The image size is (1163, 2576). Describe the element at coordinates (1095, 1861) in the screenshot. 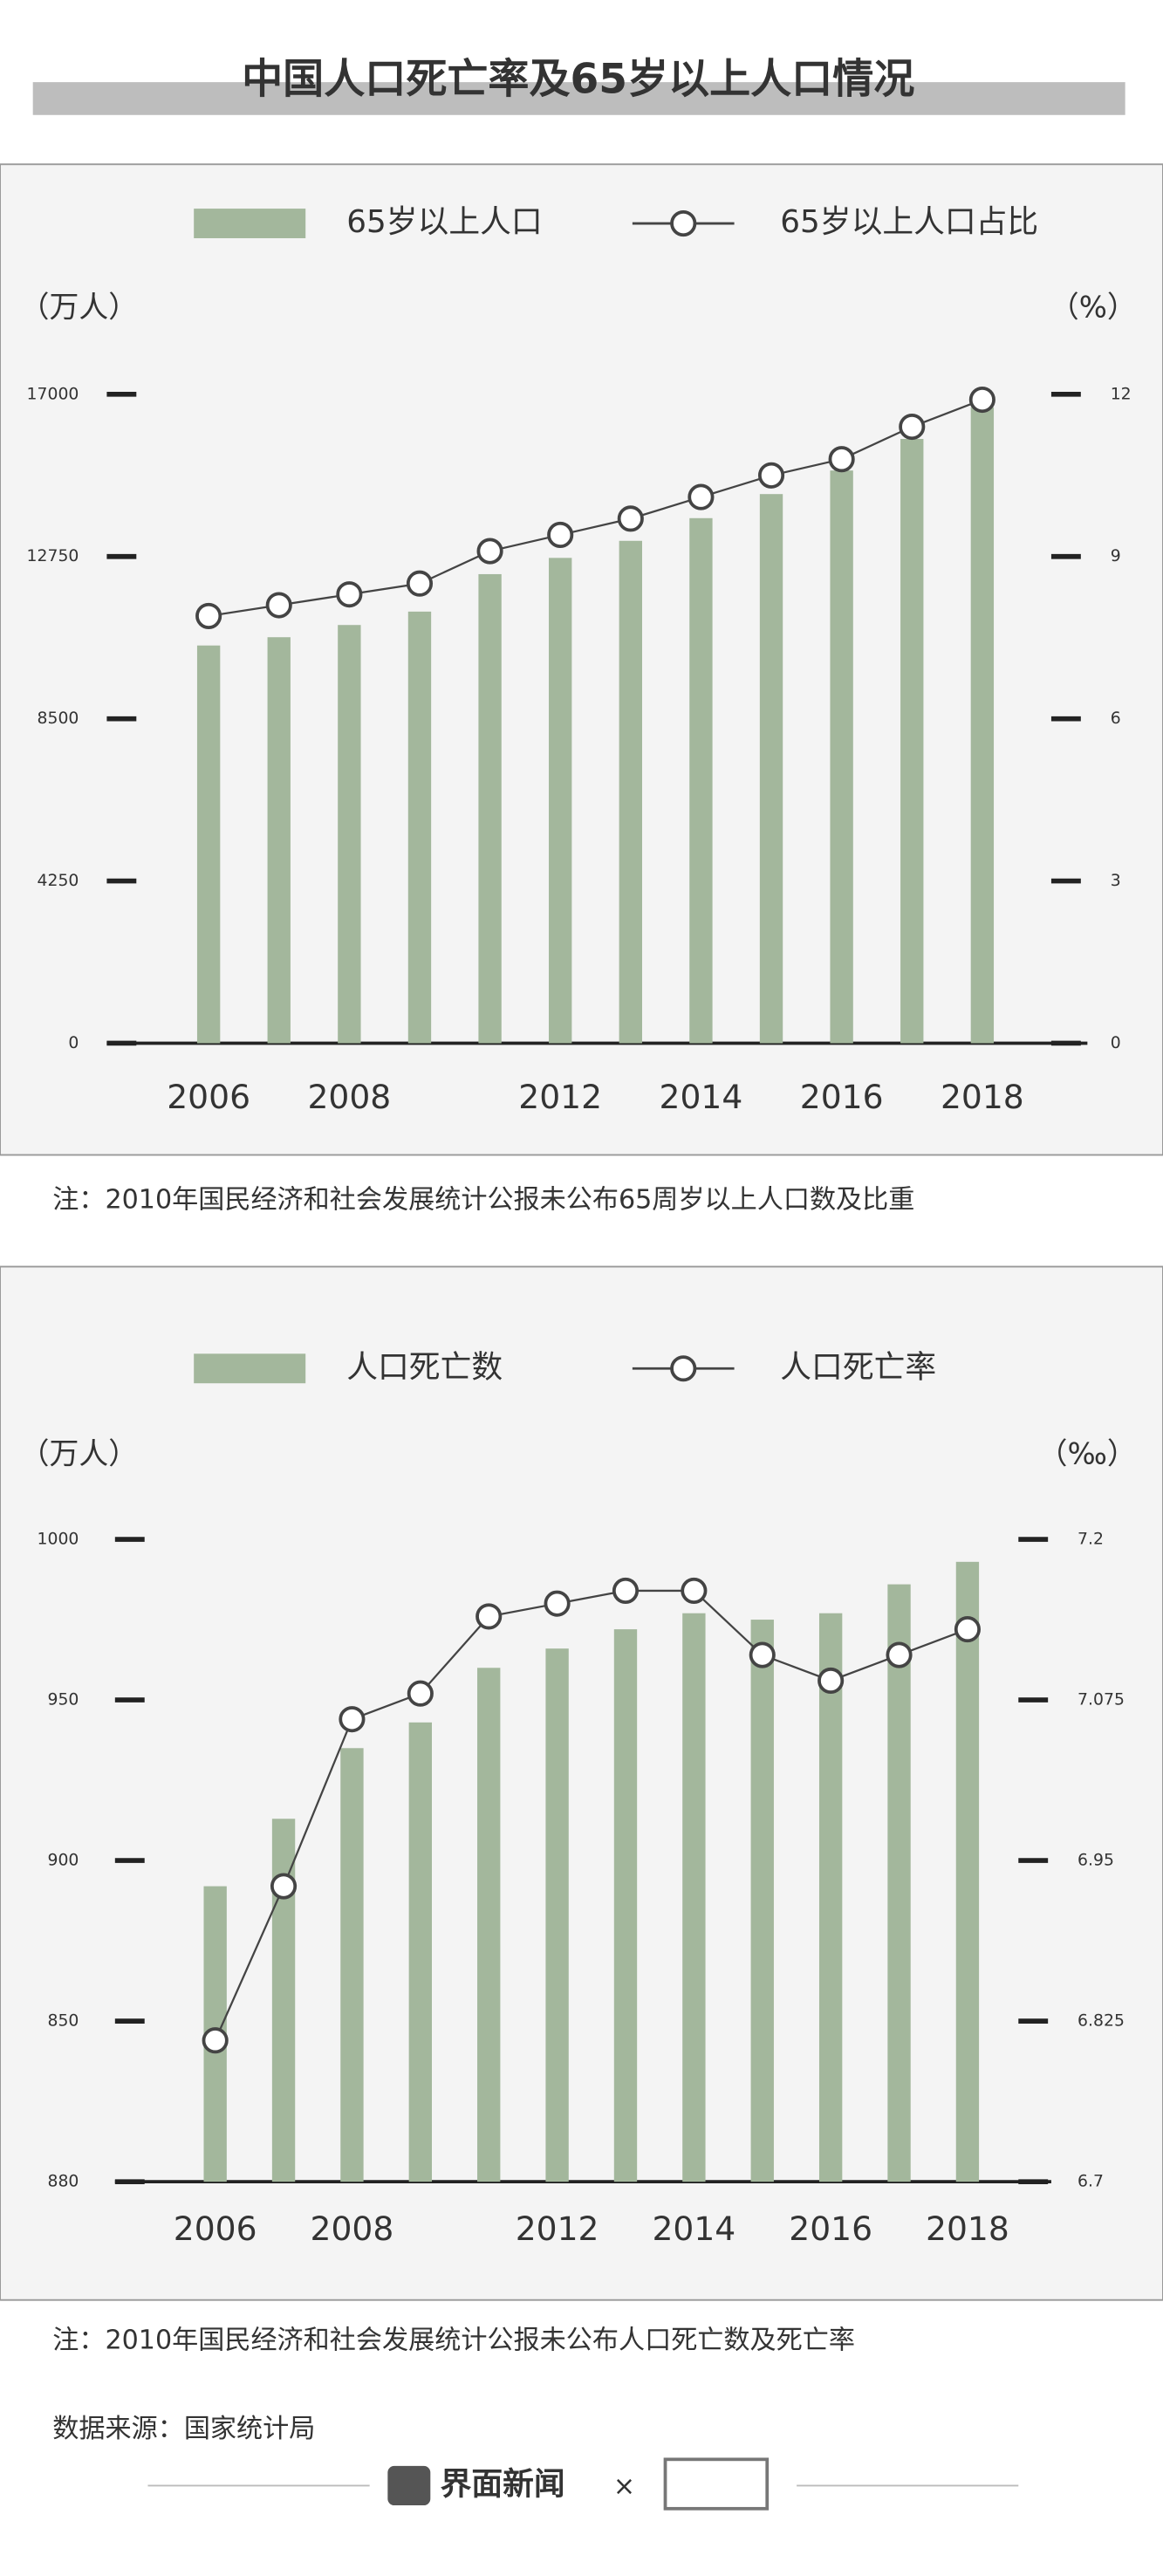

I see `y2-tick-label: 6.95` at that location.